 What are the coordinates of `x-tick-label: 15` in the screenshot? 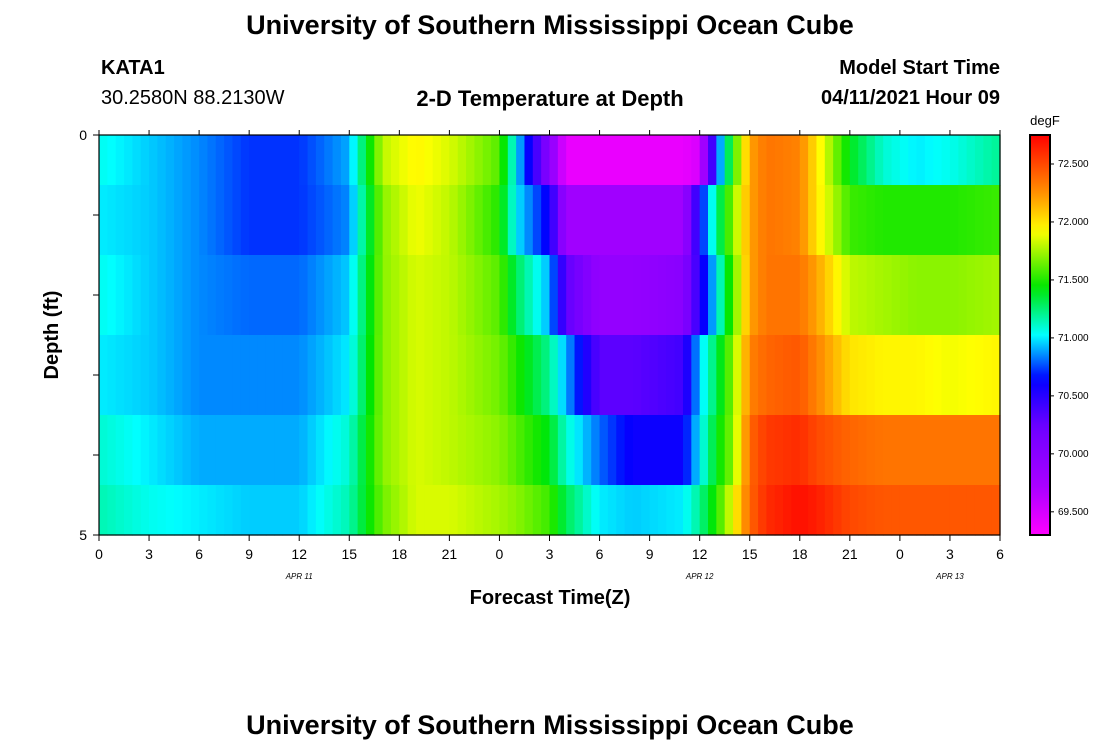 It's located at (750, 554).